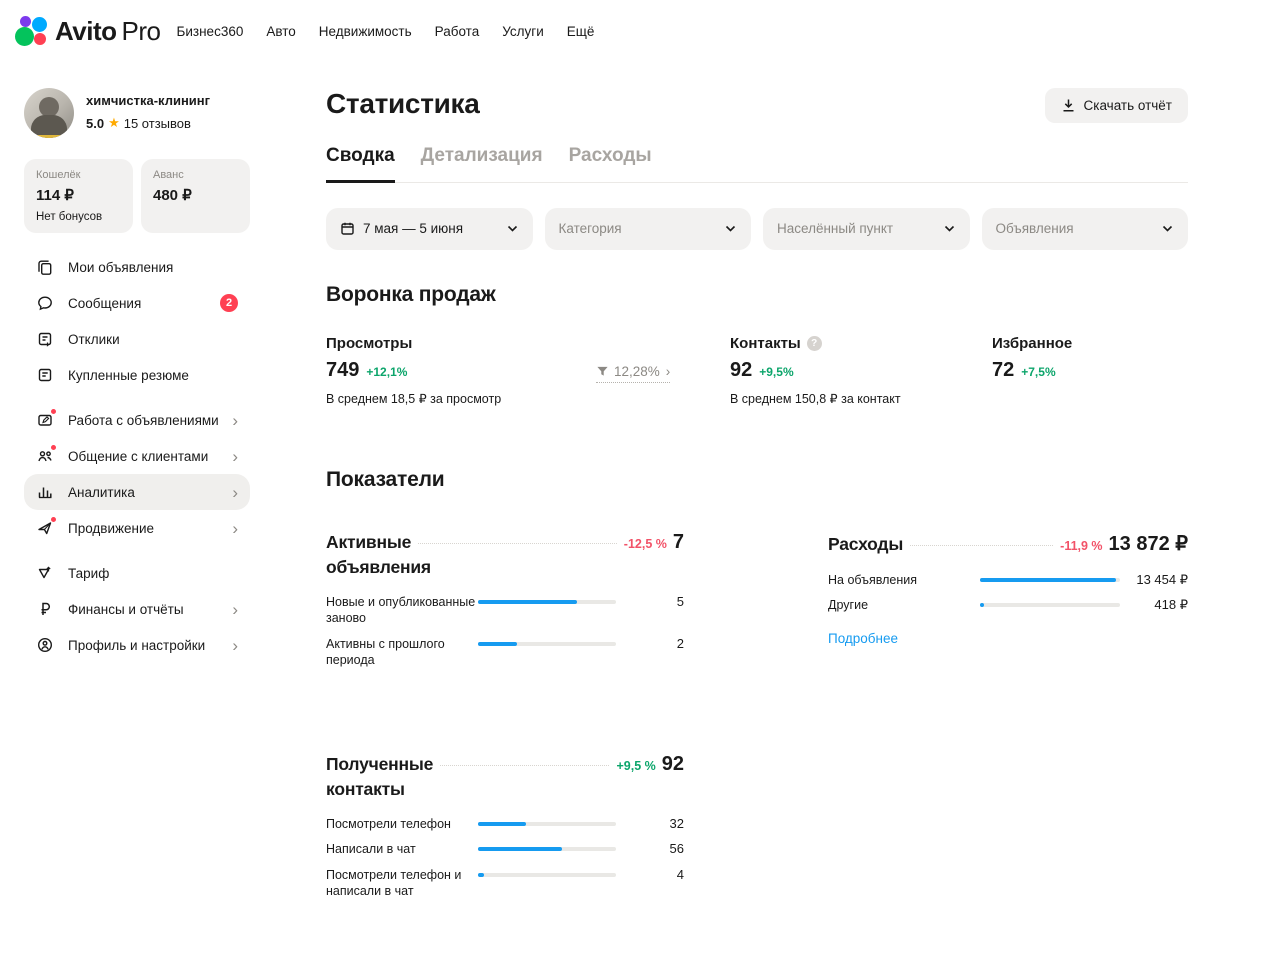 Image resolution: width=1280 pixels, height=959 pixels. What do you see at coordinates (636, 765) in the screenshot?
I see `received-contacts-delta: +9,5 %` at bounding box center [636, 765].